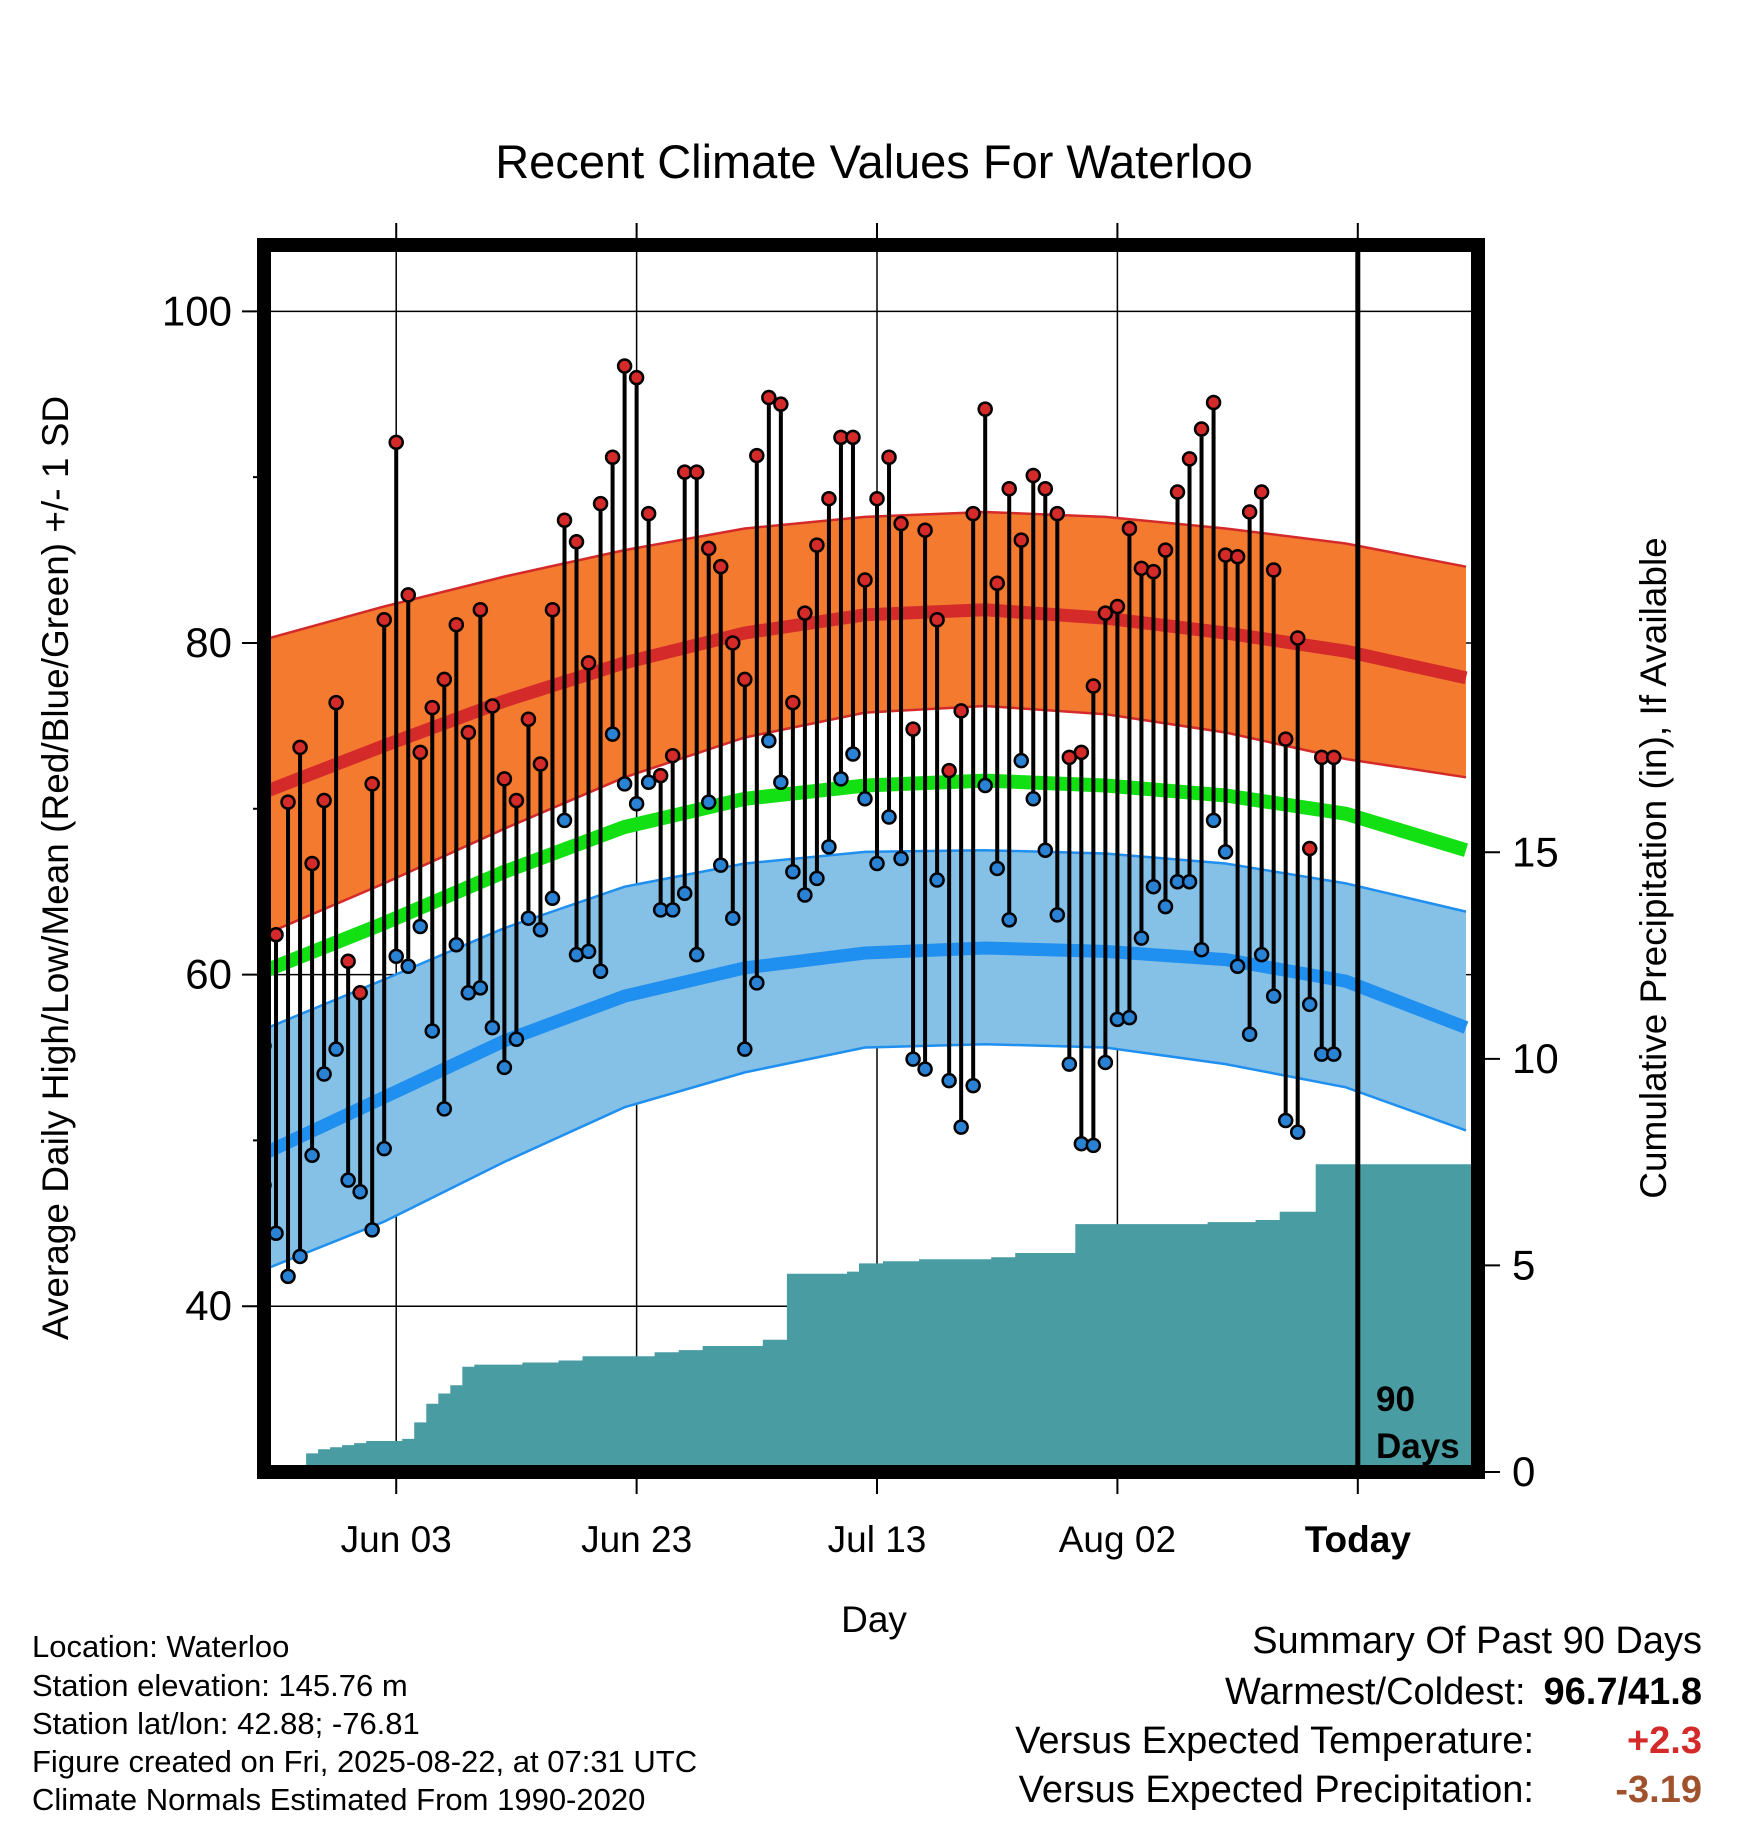  I want to click on y-left-tick-label: 60, so click(208, 974).